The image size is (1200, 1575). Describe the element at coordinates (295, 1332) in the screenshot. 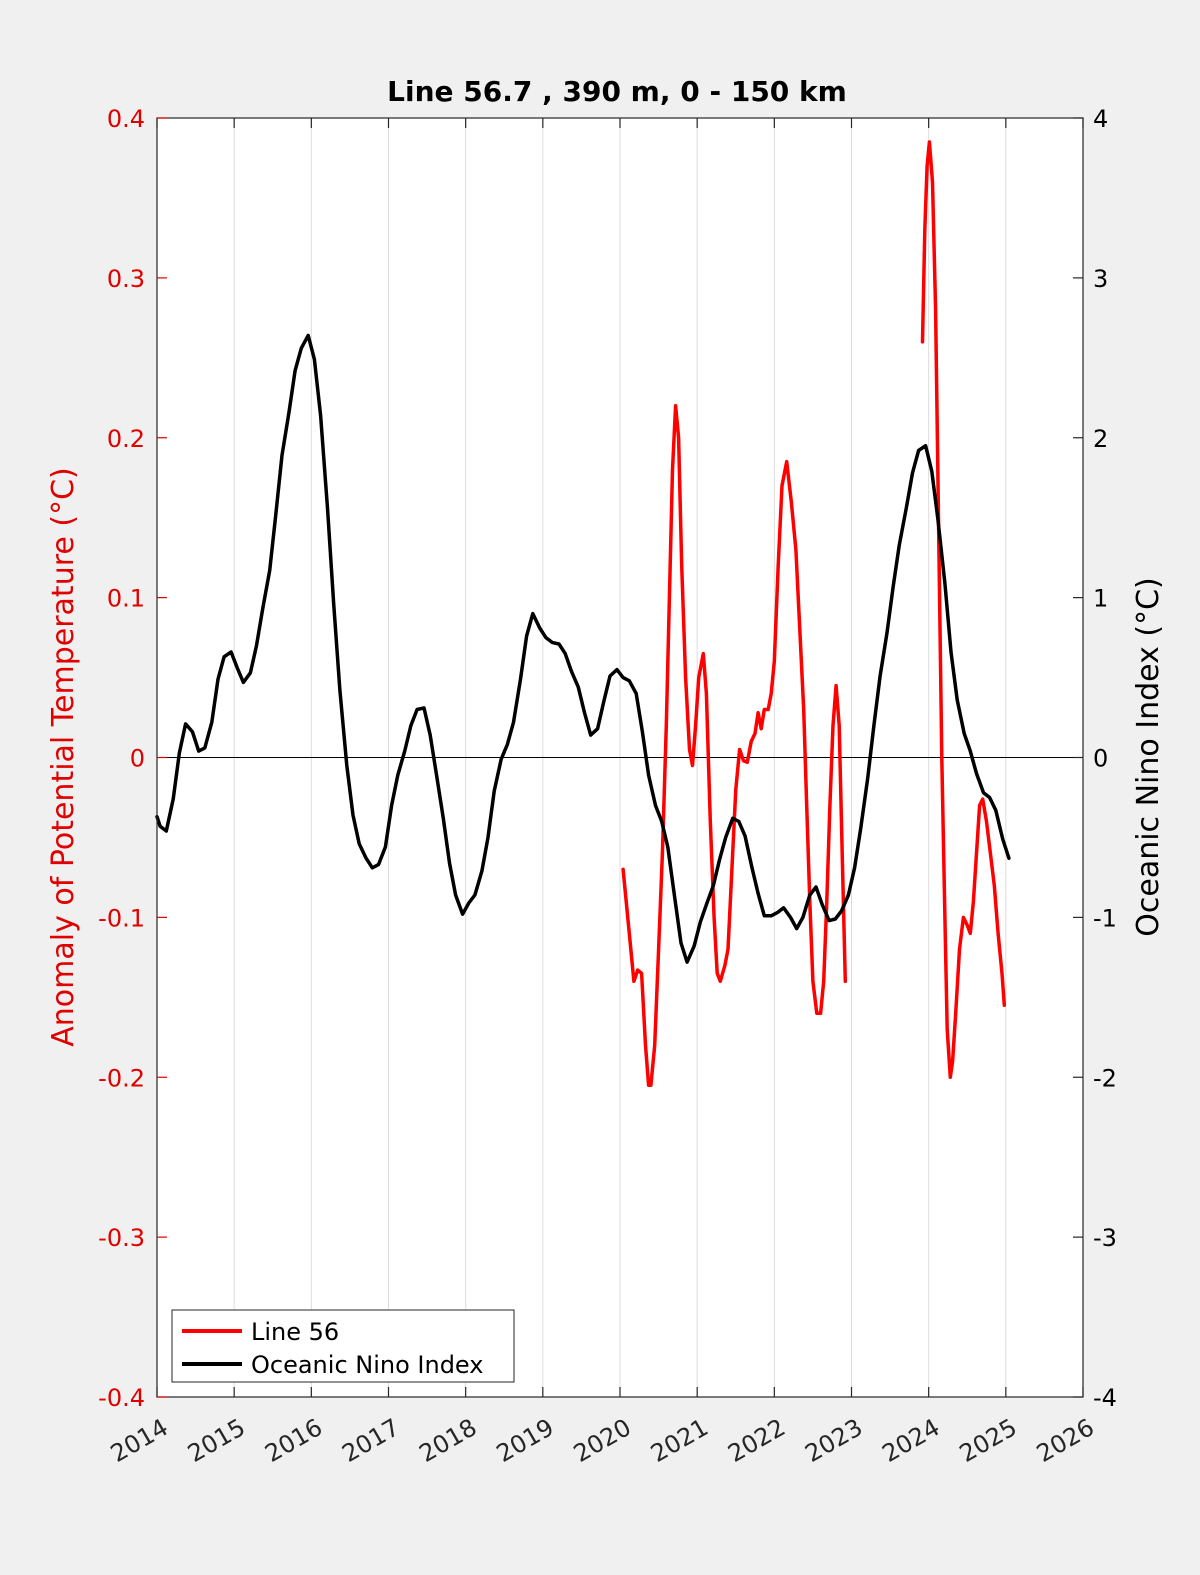

I see `legend-label-line56: Line 56` at that location.